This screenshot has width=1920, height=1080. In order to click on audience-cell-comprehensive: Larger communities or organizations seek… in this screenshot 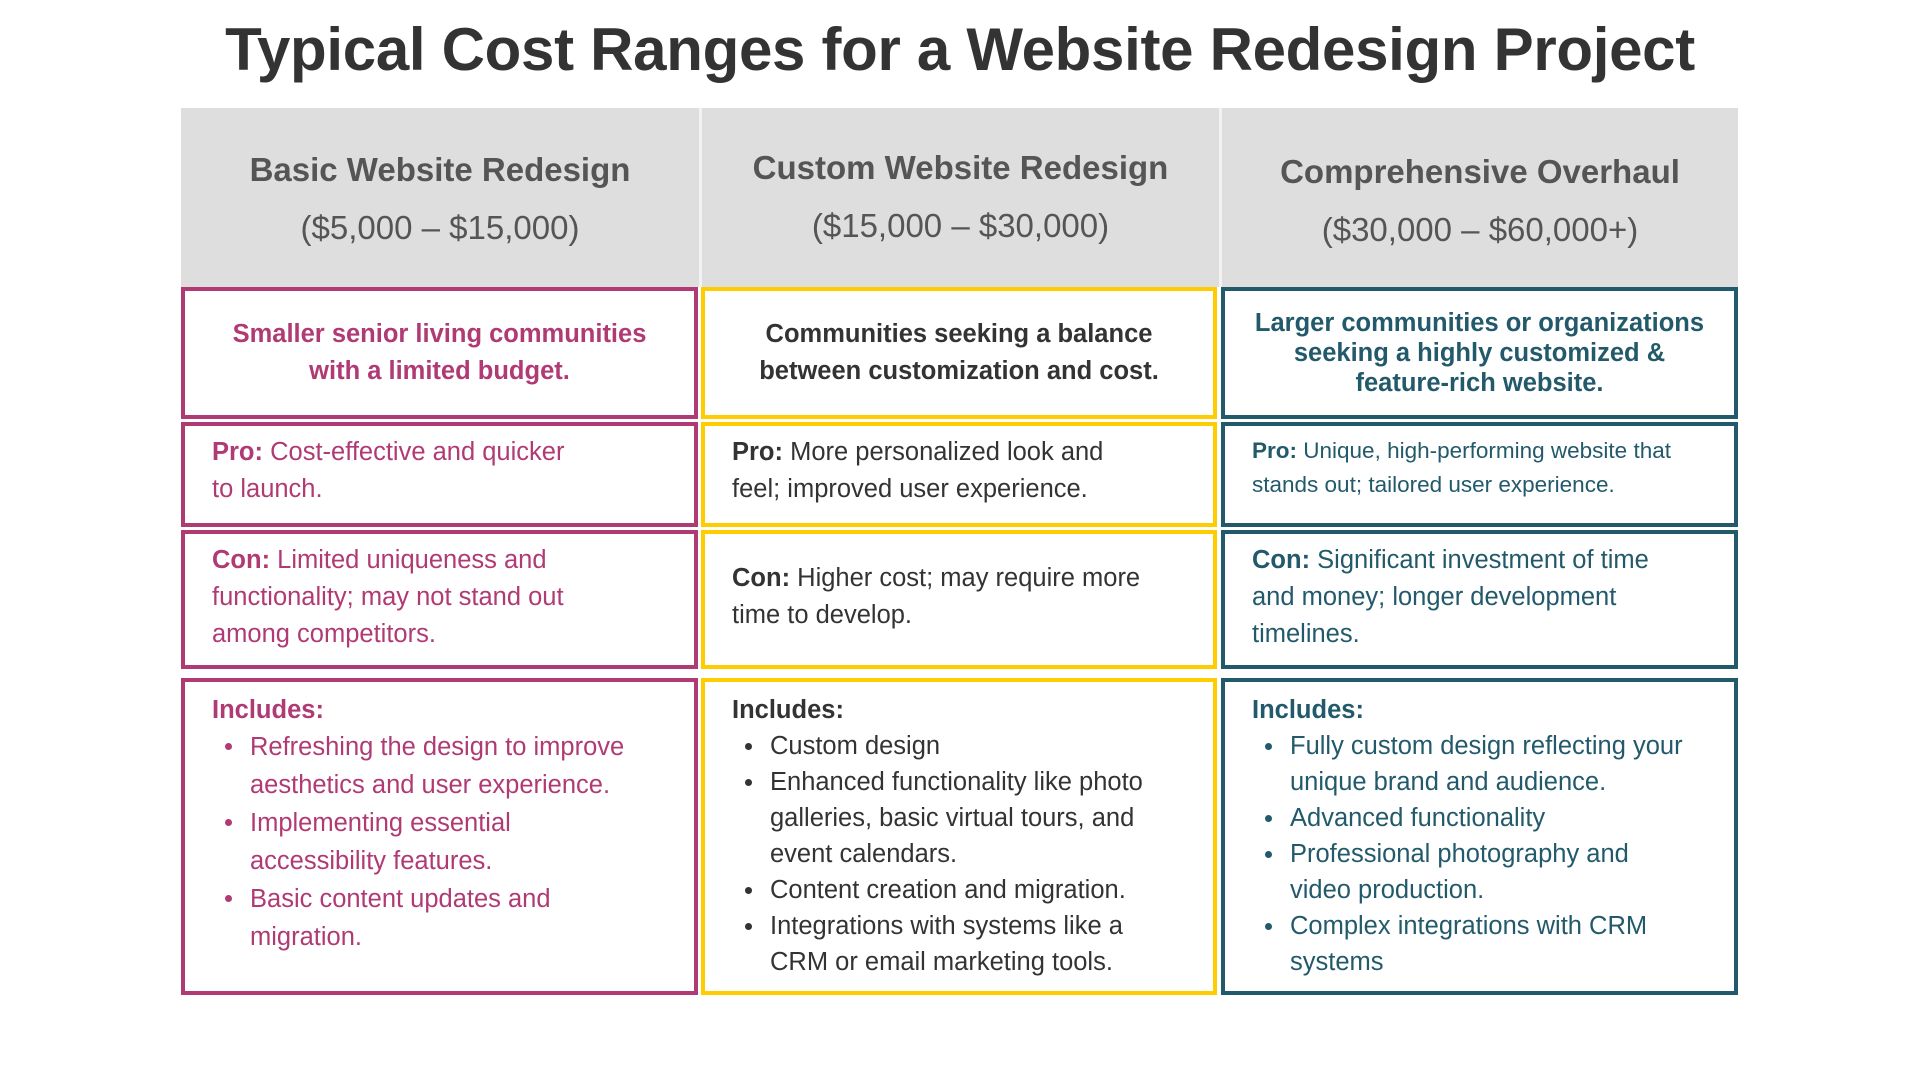, I will do `click(1479, 353)`.